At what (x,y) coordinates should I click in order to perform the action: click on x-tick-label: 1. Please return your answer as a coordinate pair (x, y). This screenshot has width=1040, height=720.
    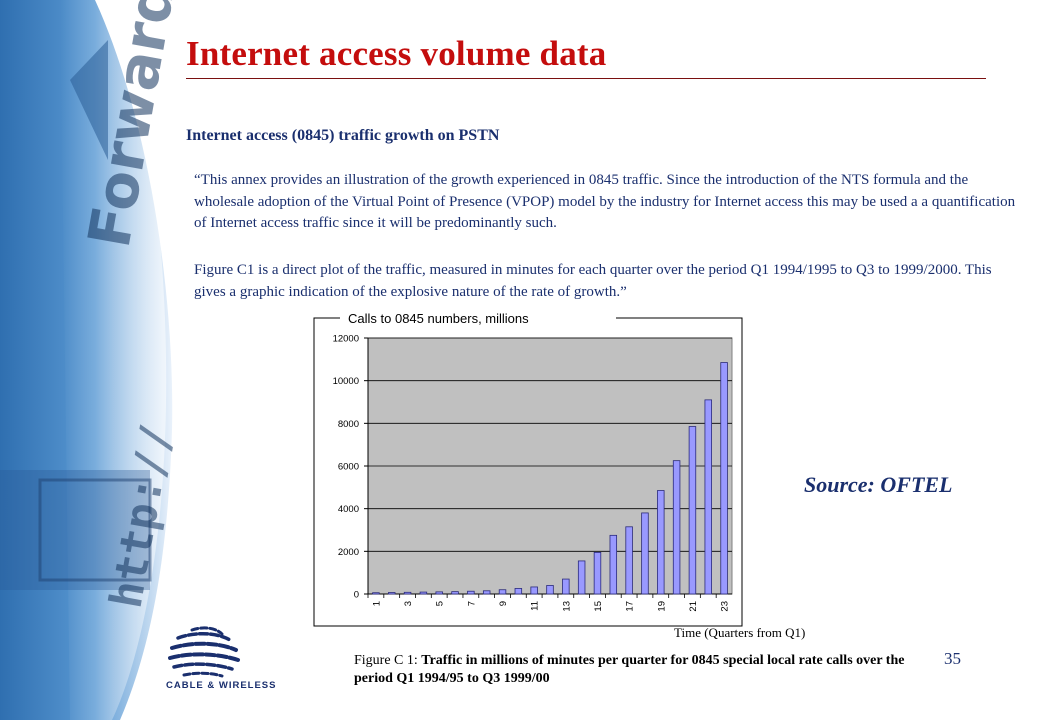
    Looking at the image, I should click on (376, 603).